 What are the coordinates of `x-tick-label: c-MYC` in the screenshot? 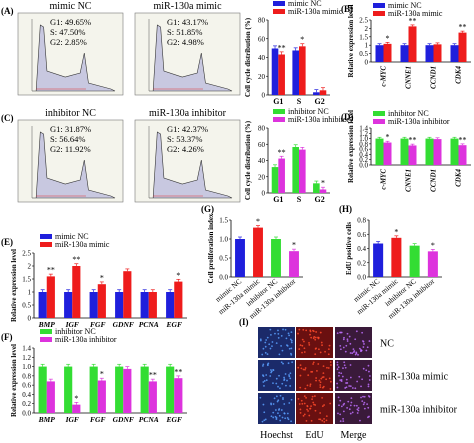 It's located at (384, 76).